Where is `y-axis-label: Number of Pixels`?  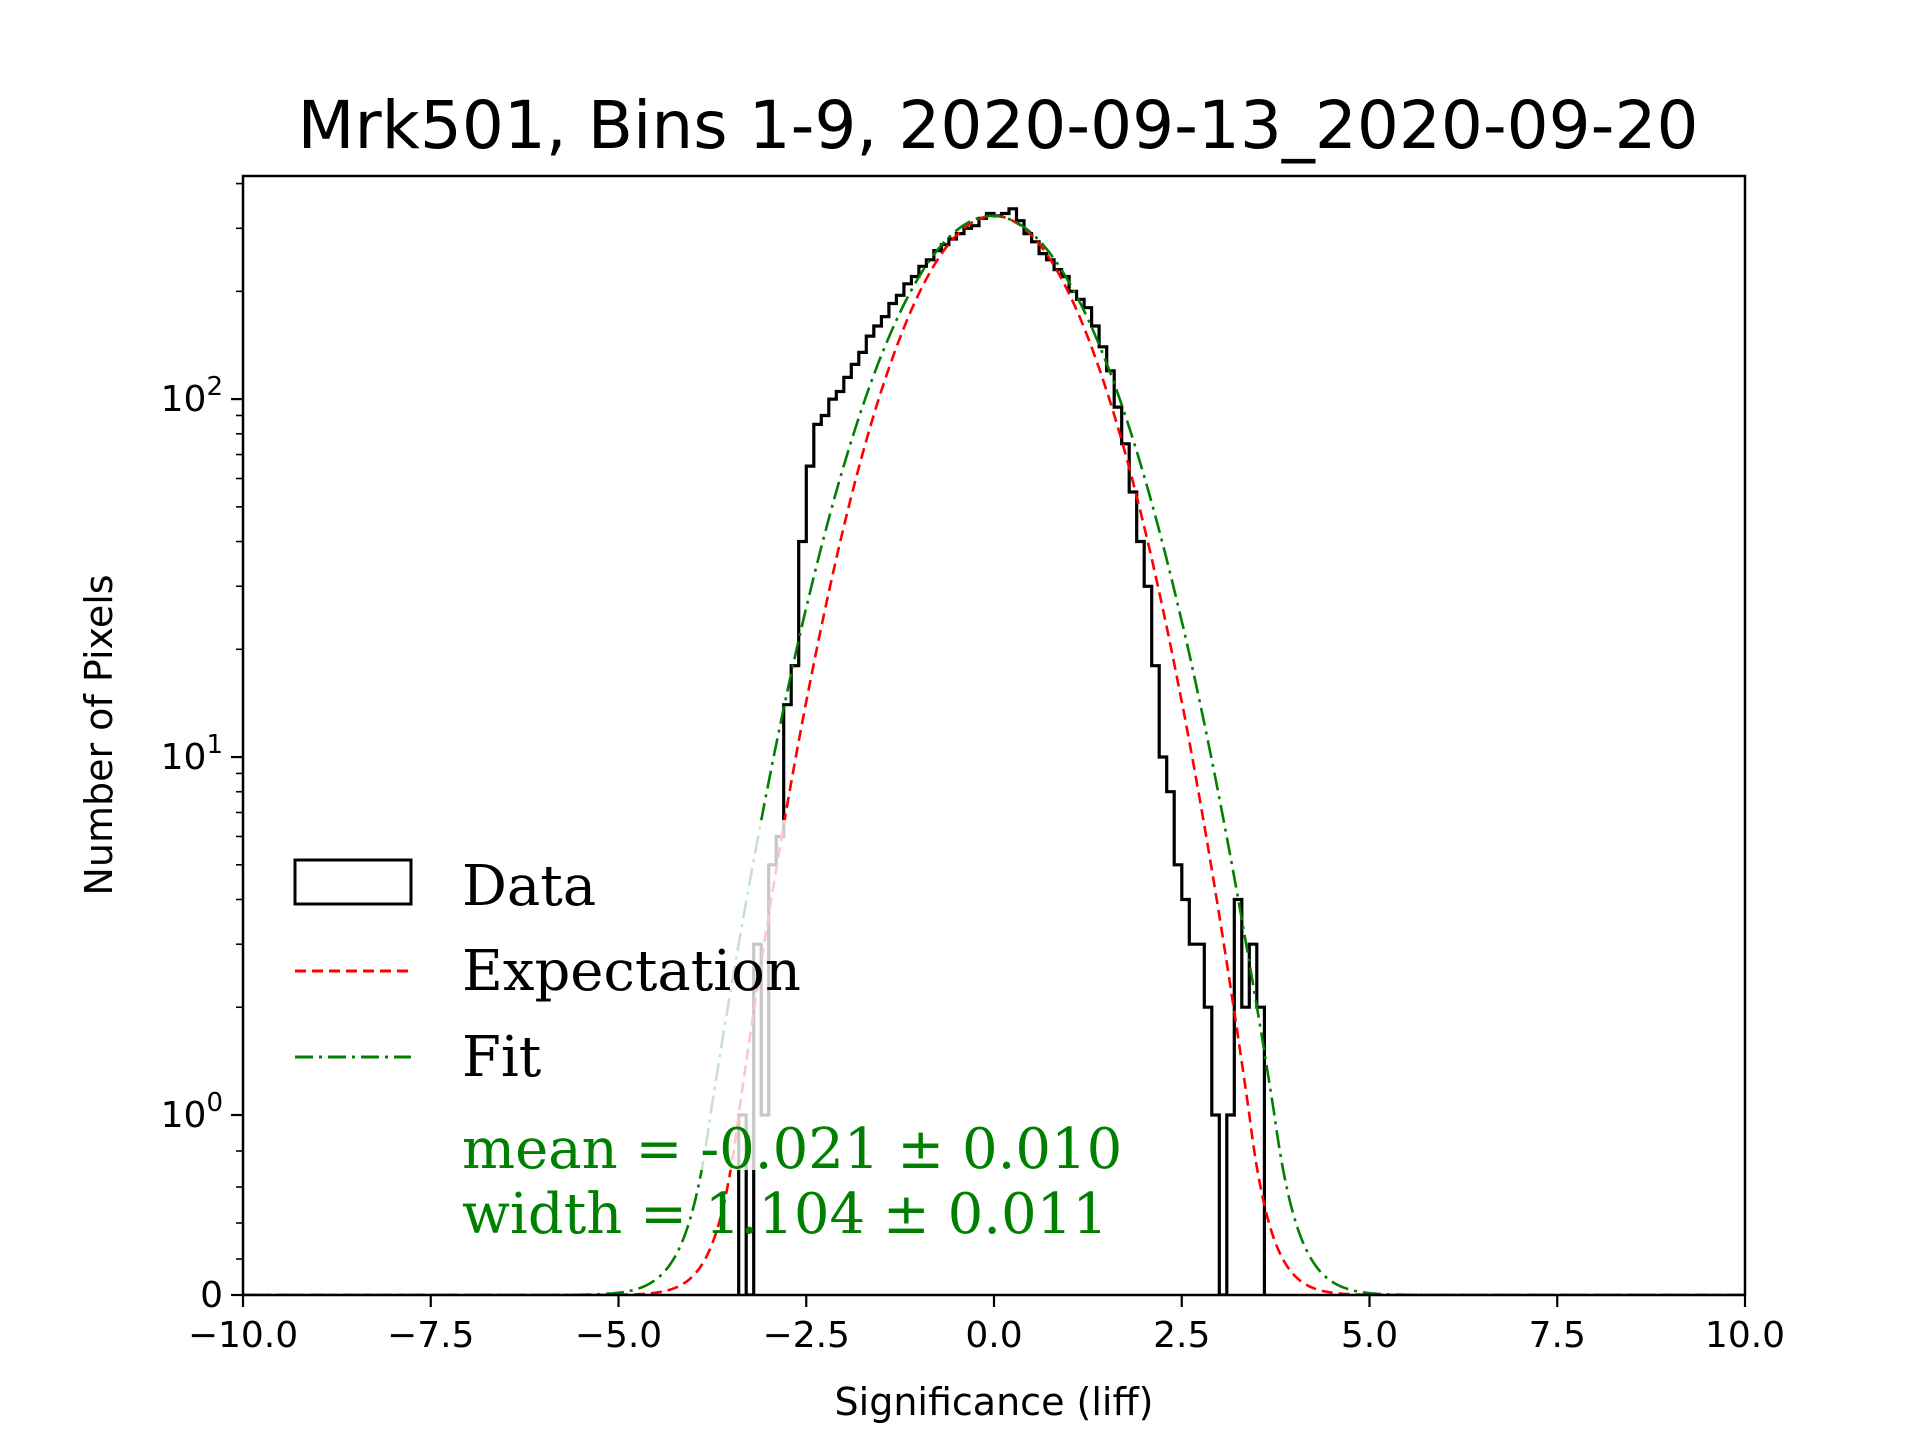
y-axis-label: Number of Pixels is located at coordinates (99, 734).